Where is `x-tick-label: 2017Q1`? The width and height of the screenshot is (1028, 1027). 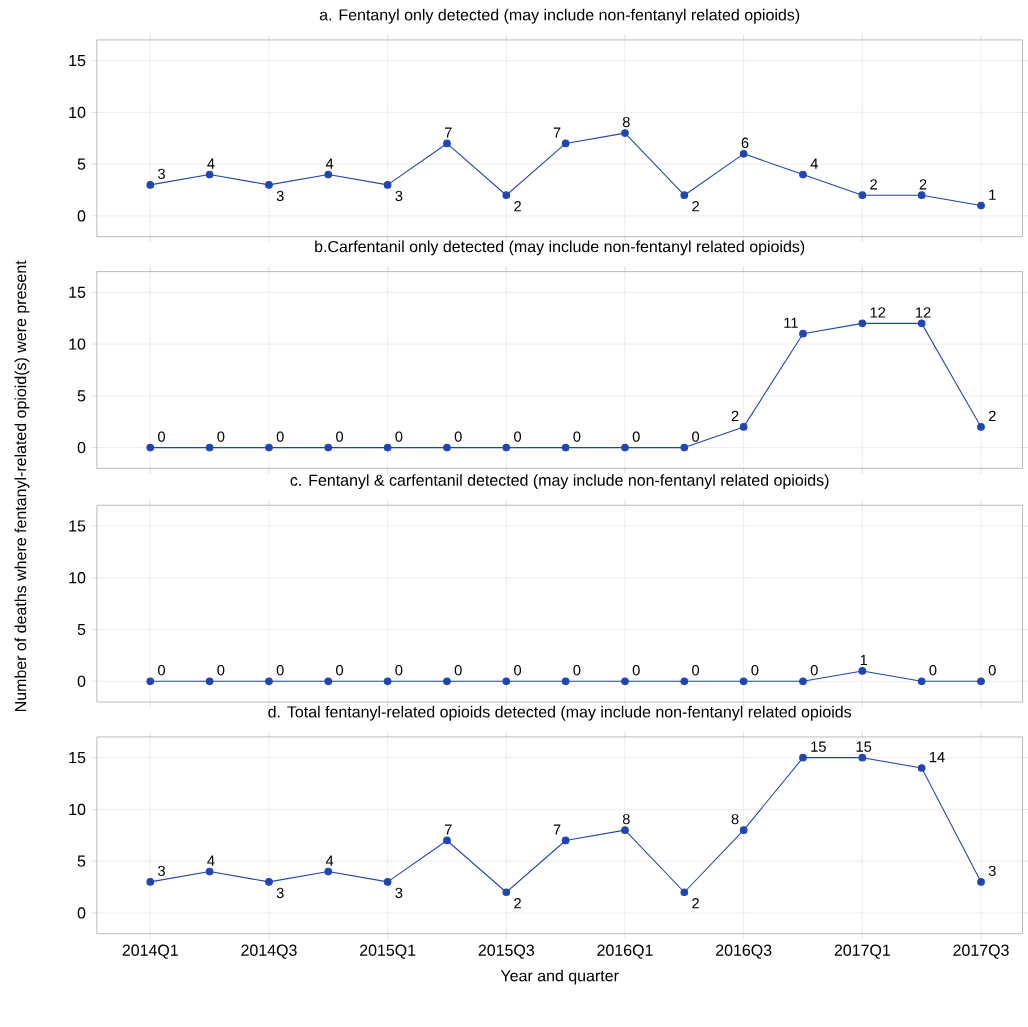
x-tick-label: 2017Q1 is located at coordinates (862, 951).